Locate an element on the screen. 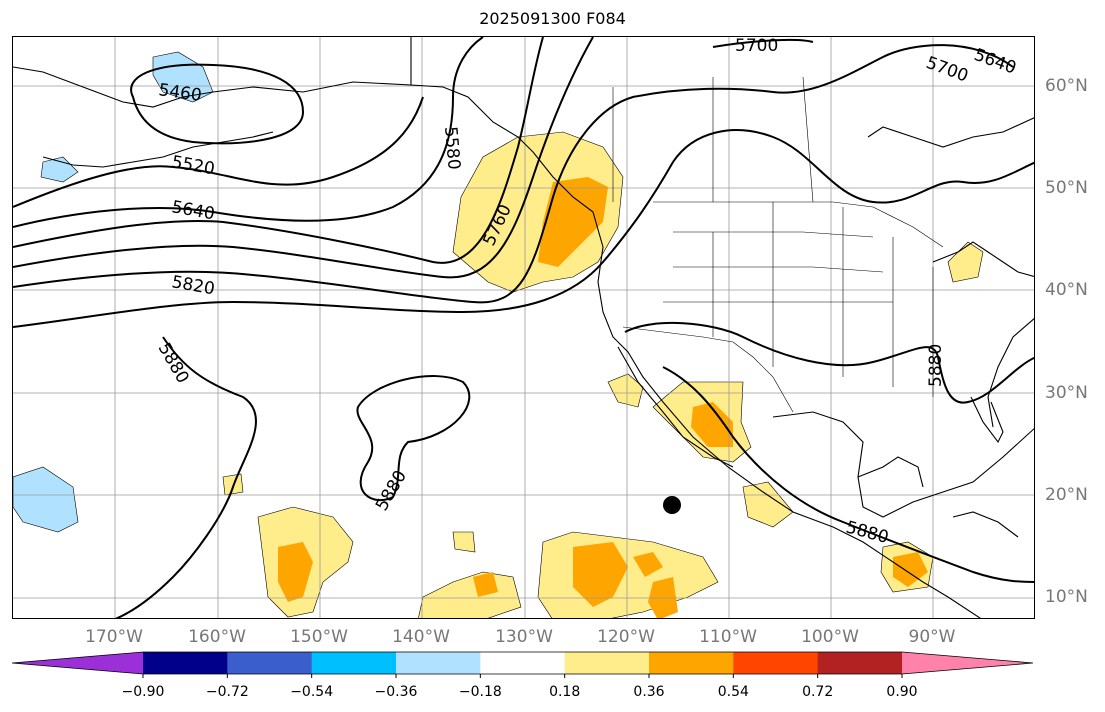 This screenshot has width=1105, height=712. shade-pnw is located at coordinates (538, 212).